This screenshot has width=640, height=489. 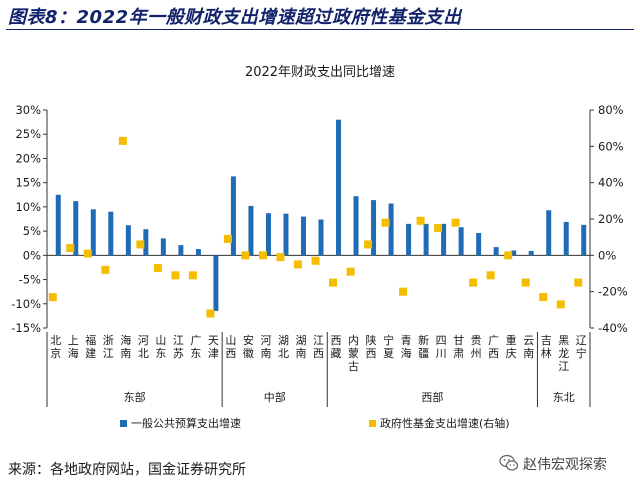 I want to click on category-label: 内蒙古, so click(x=353, y=353).